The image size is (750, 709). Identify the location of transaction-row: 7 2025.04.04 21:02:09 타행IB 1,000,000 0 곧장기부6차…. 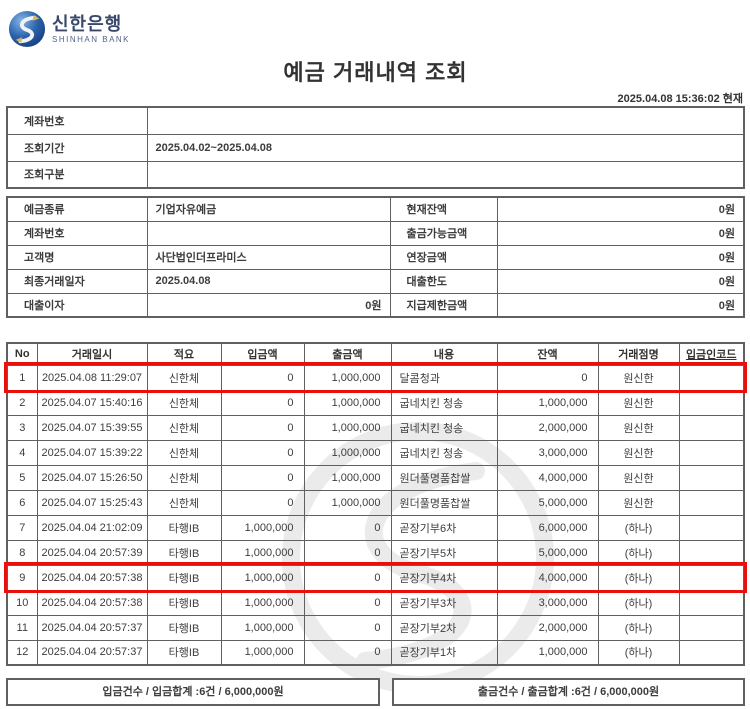
(375, 527).